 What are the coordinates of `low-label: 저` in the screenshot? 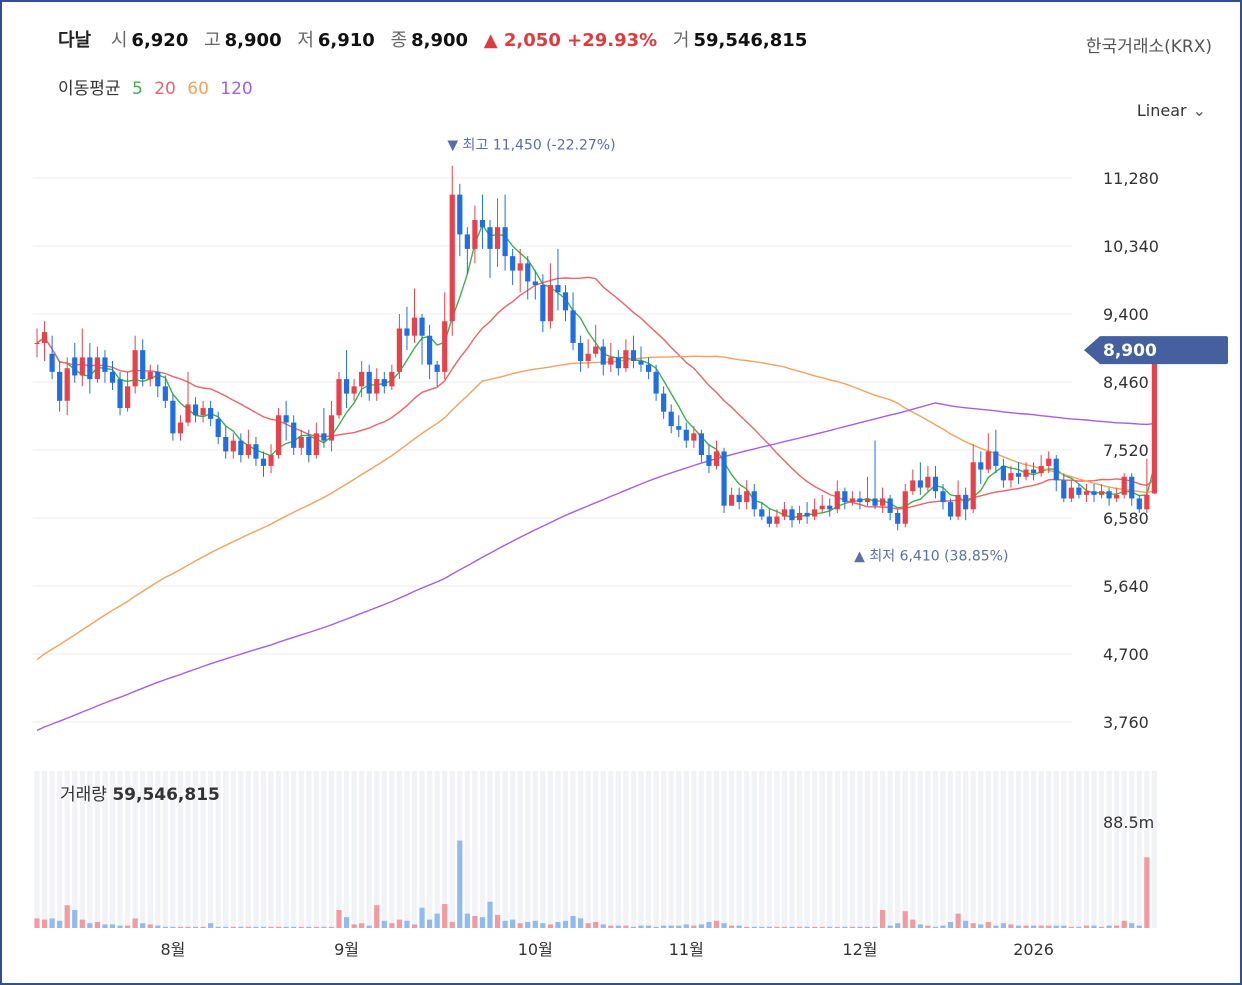 It's located at (305, 40).